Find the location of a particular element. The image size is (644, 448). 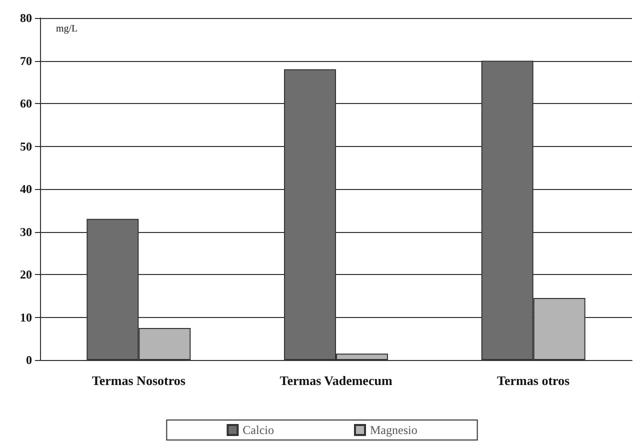

y-tick-label: 0 is located at coordinates (29, 360).